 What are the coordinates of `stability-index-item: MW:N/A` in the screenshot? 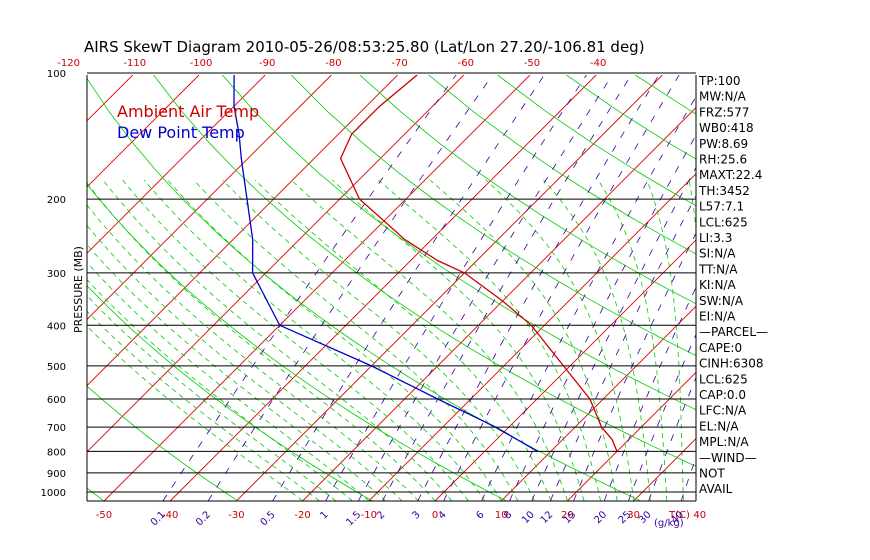 It's located at (723, 97).